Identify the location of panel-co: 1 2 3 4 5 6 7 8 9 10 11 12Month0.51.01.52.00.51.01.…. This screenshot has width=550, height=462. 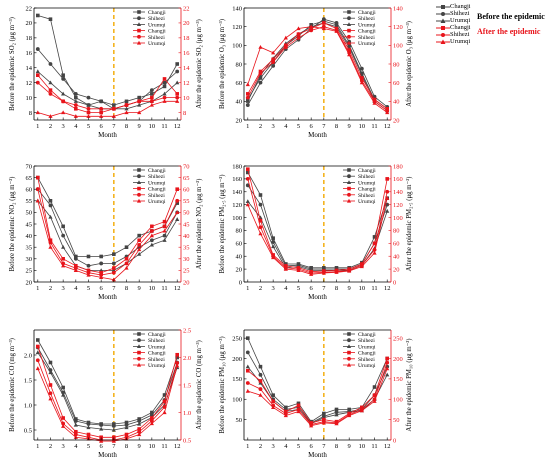
(106, 393).